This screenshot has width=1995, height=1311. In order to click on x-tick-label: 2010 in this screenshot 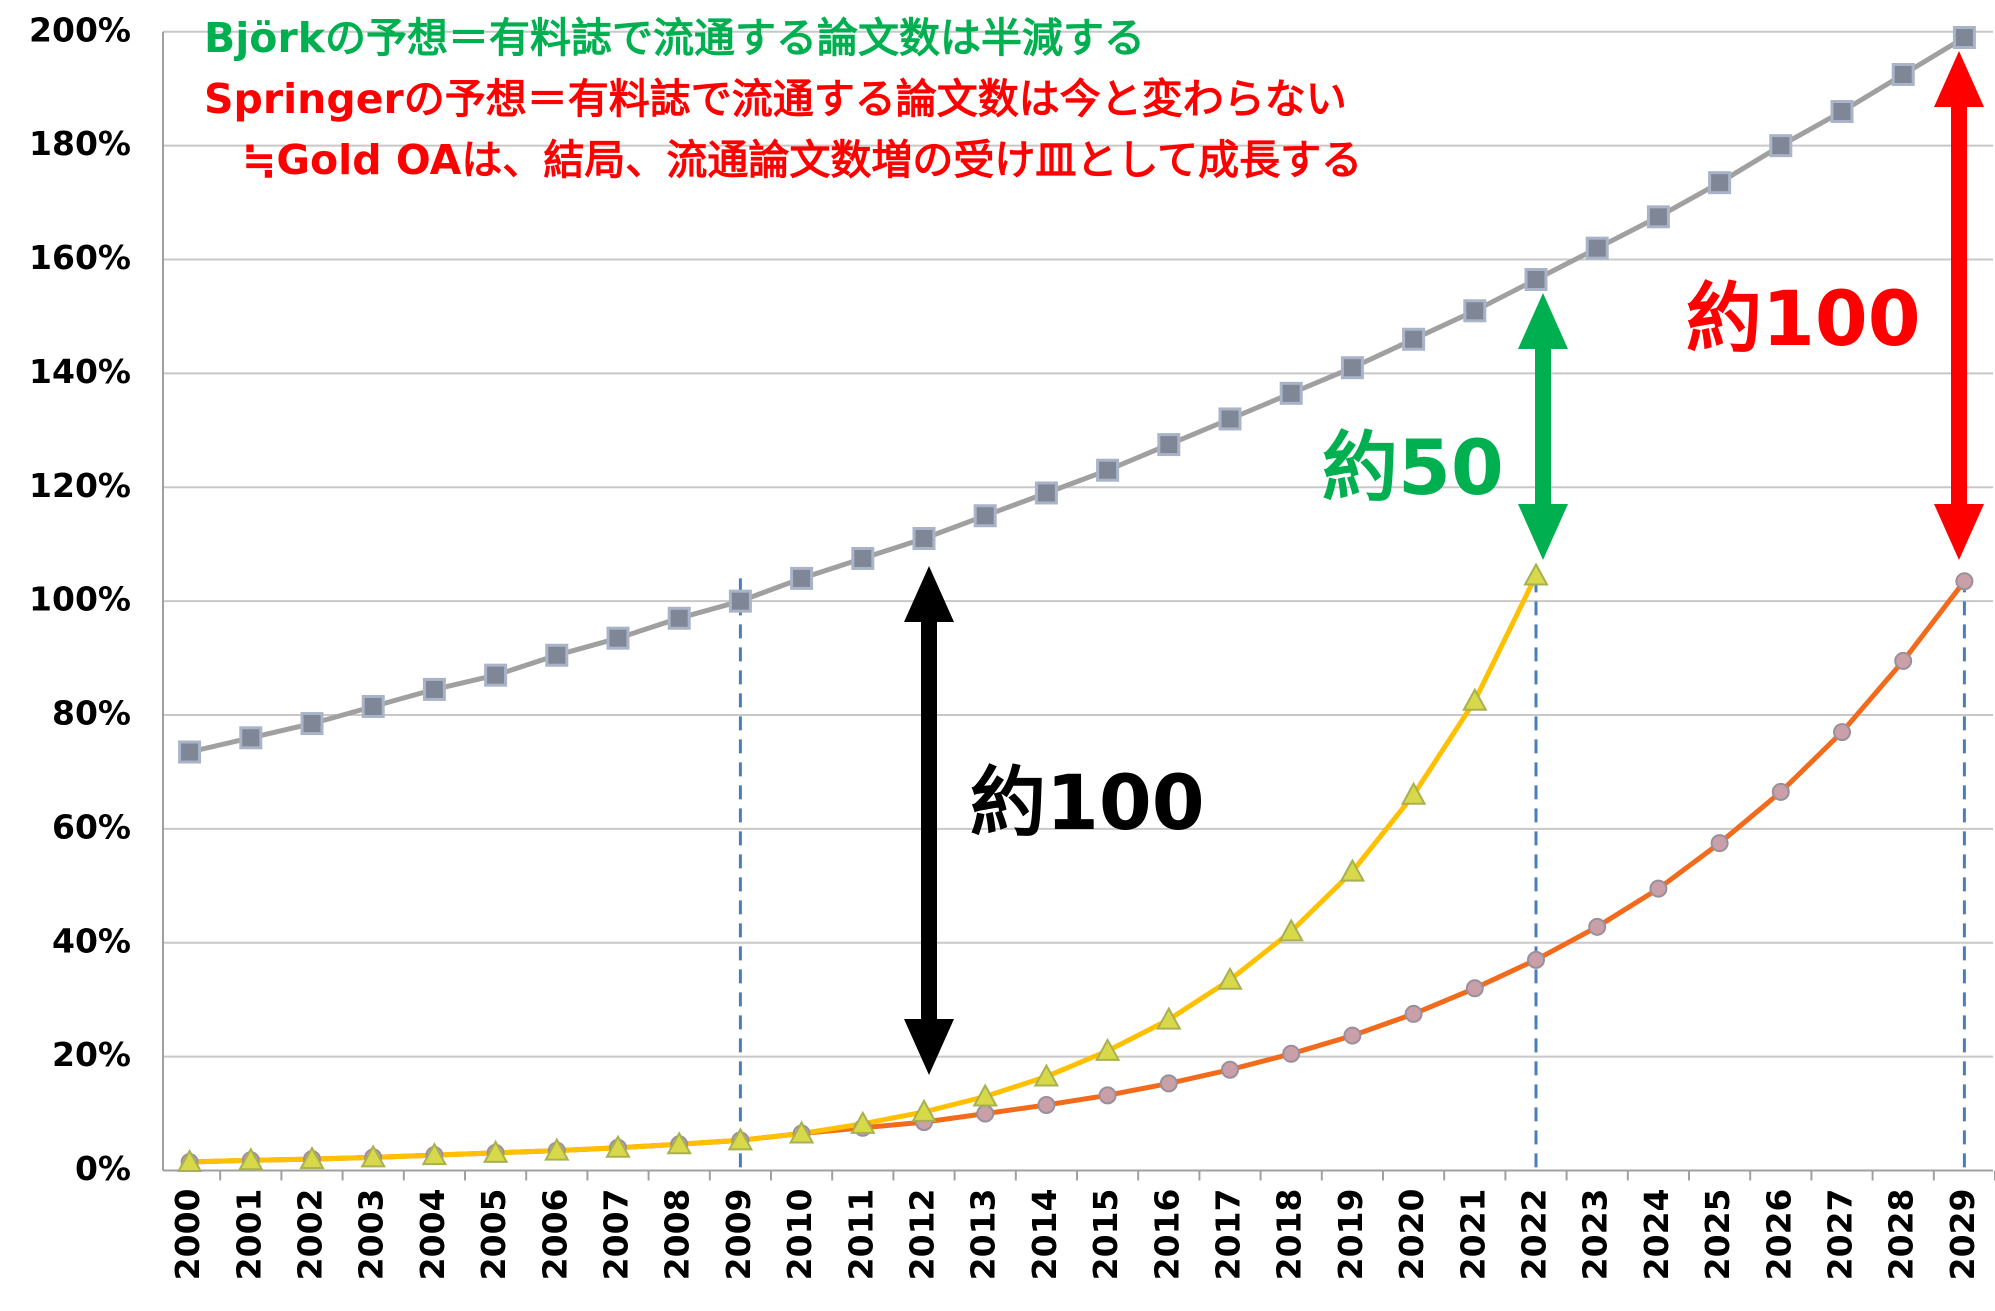, I will do `click(799, 1235)`.